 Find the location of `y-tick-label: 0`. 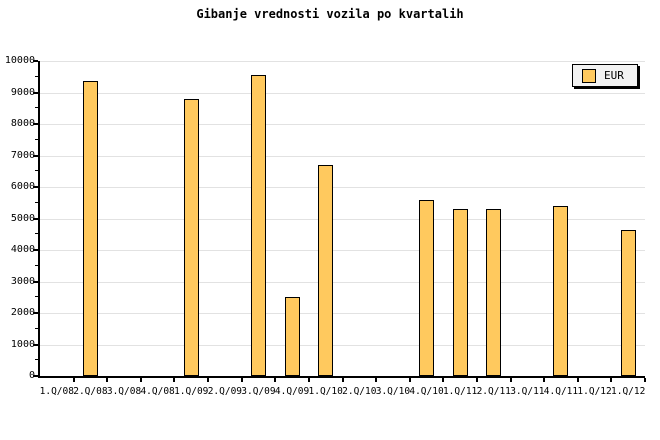

y-tick-label: 0 is located at coordinates (31, 375).